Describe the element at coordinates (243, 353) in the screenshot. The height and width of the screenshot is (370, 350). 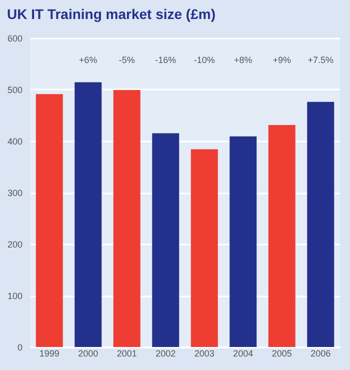
I see `x-tick-label: 2004` at that location.